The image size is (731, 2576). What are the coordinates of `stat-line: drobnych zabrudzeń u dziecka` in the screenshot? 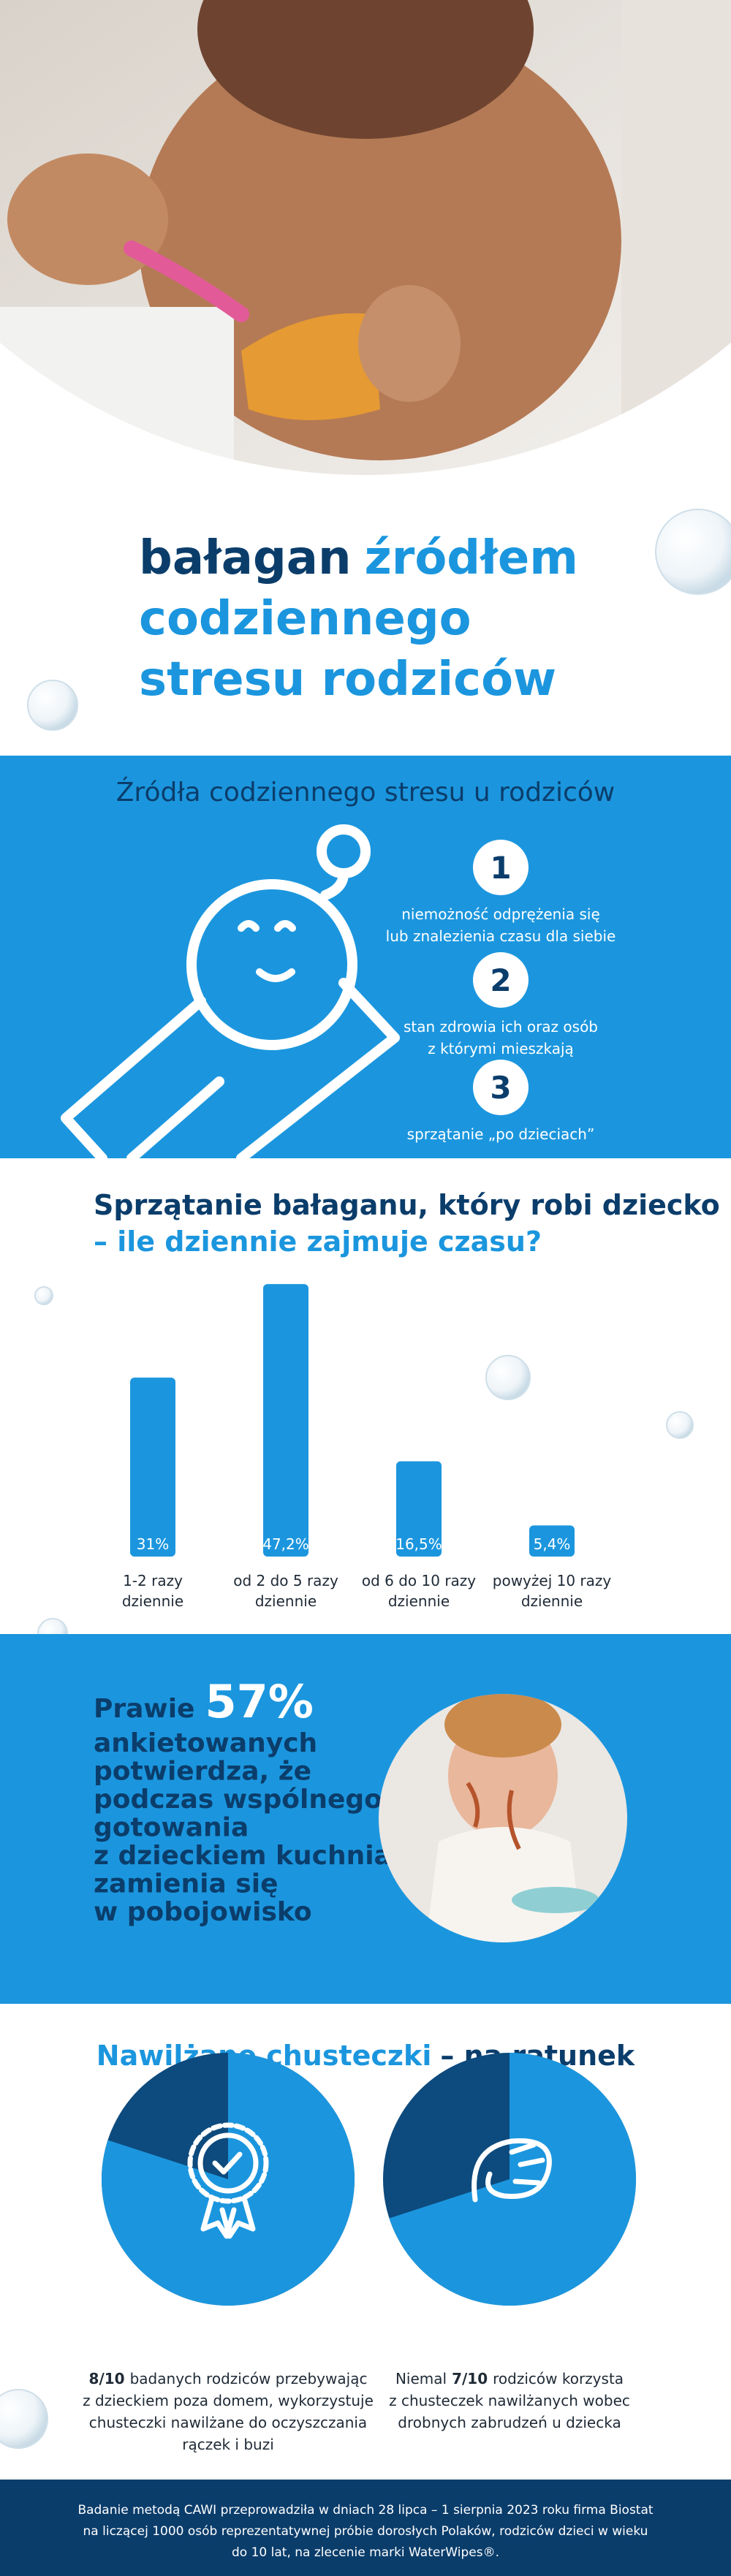 It's located at (509, 2422).